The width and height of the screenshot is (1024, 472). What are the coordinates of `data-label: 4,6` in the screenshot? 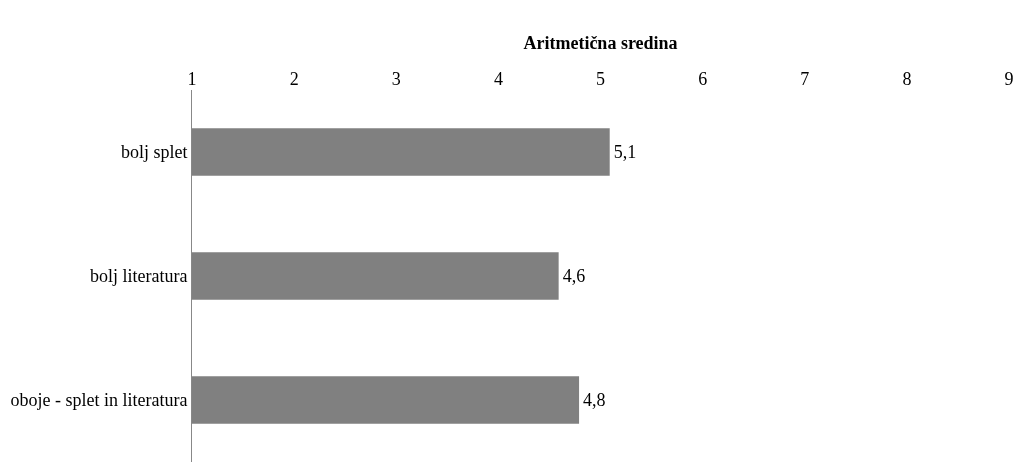 It's located at (574, 276).